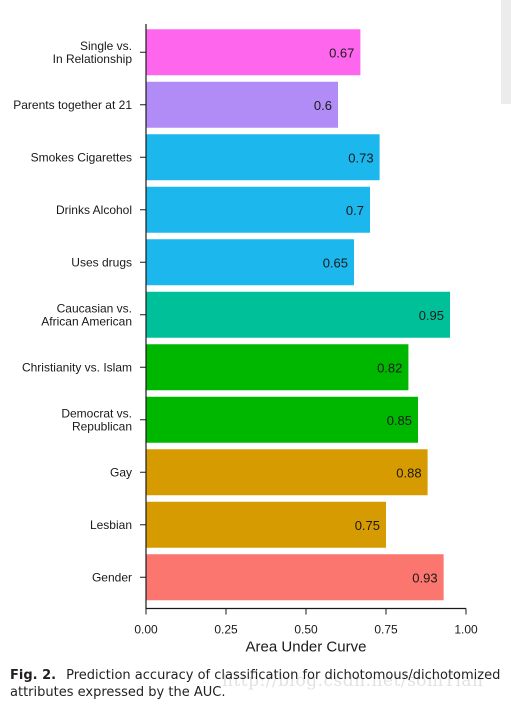  I want to click on y-tick-label: Uses drugs, so click(101, 262).